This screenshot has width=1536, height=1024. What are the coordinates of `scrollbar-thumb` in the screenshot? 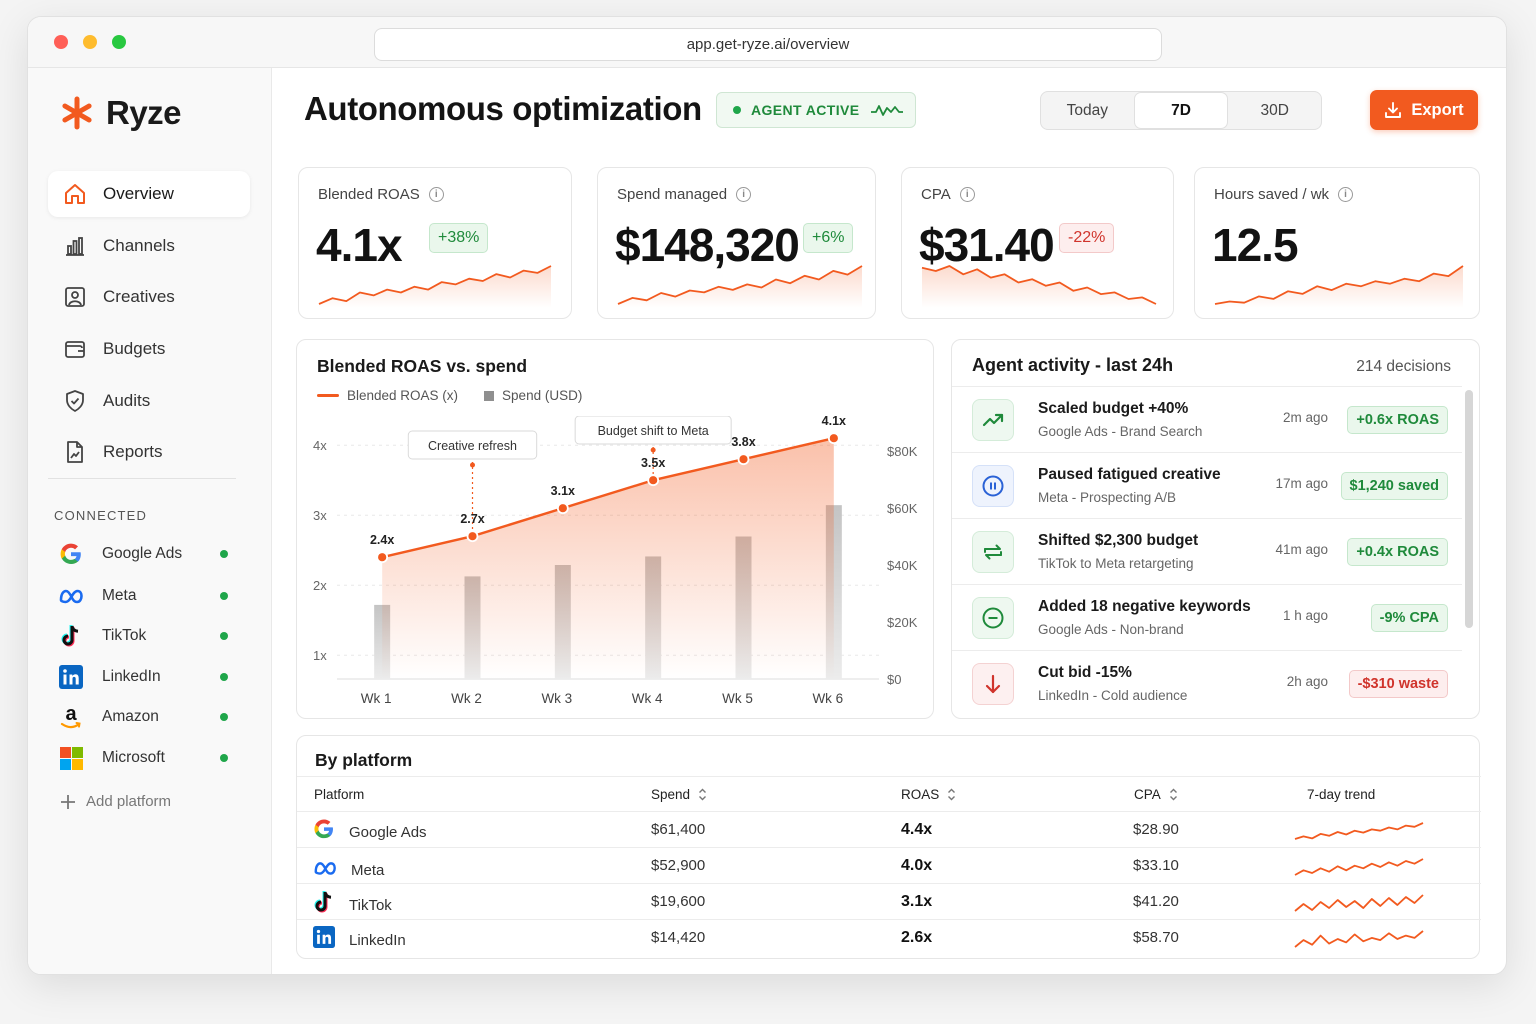 It's located at (1469, 509).